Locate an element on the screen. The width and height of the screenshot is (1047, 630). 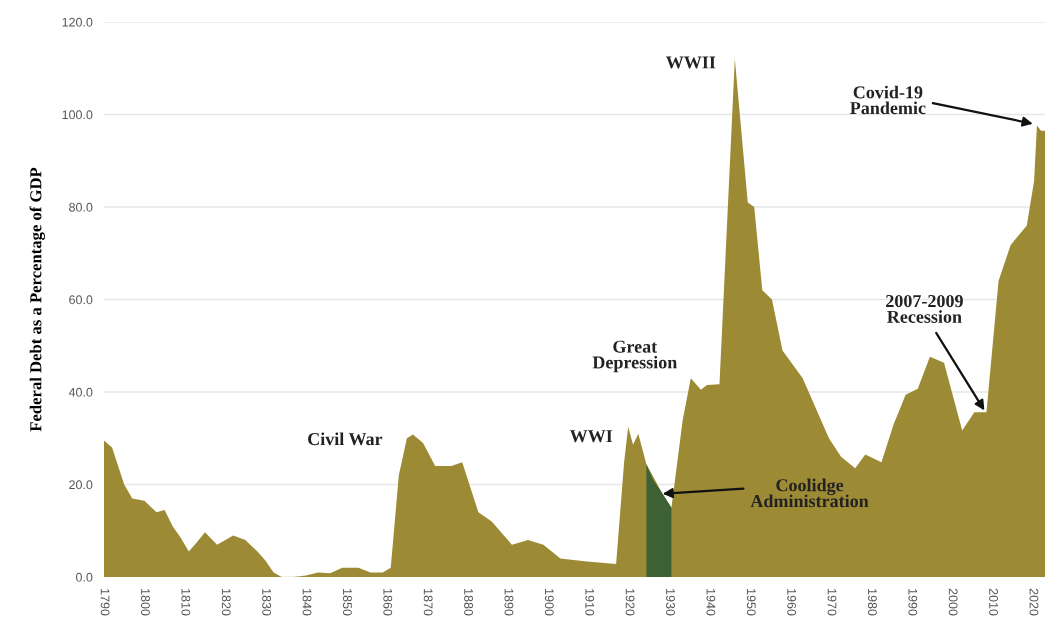
x-tick-label: 1850 is located at coordinates (347, 602).